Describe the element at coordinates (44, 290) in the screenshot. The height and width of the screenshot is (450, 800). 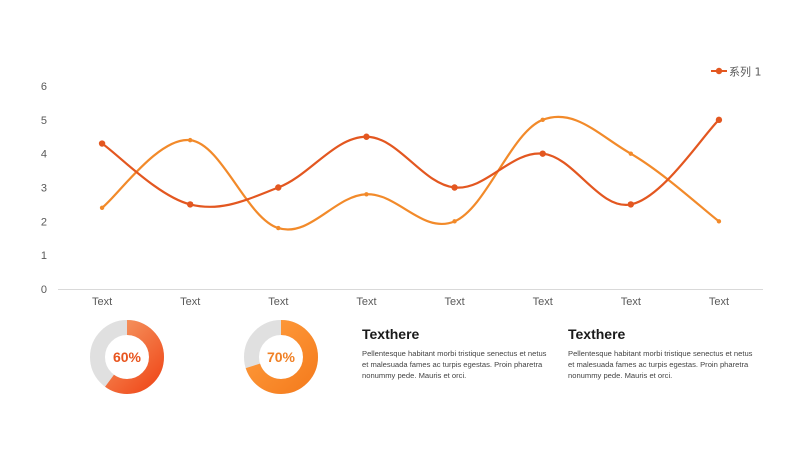
I see `y-tick-label: 0` at that location.